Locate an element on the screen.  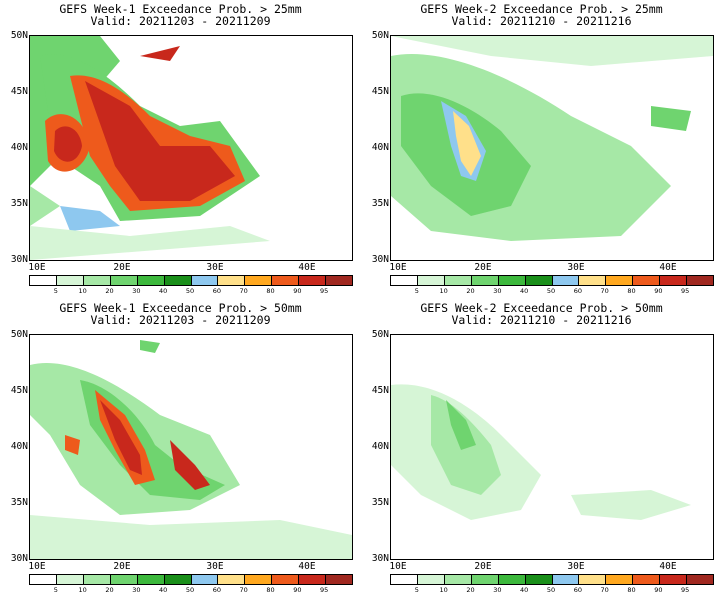
panel-title: GEFS Week-1 Exceedance Prob. > 50mm is located at coordinates (180, 308).